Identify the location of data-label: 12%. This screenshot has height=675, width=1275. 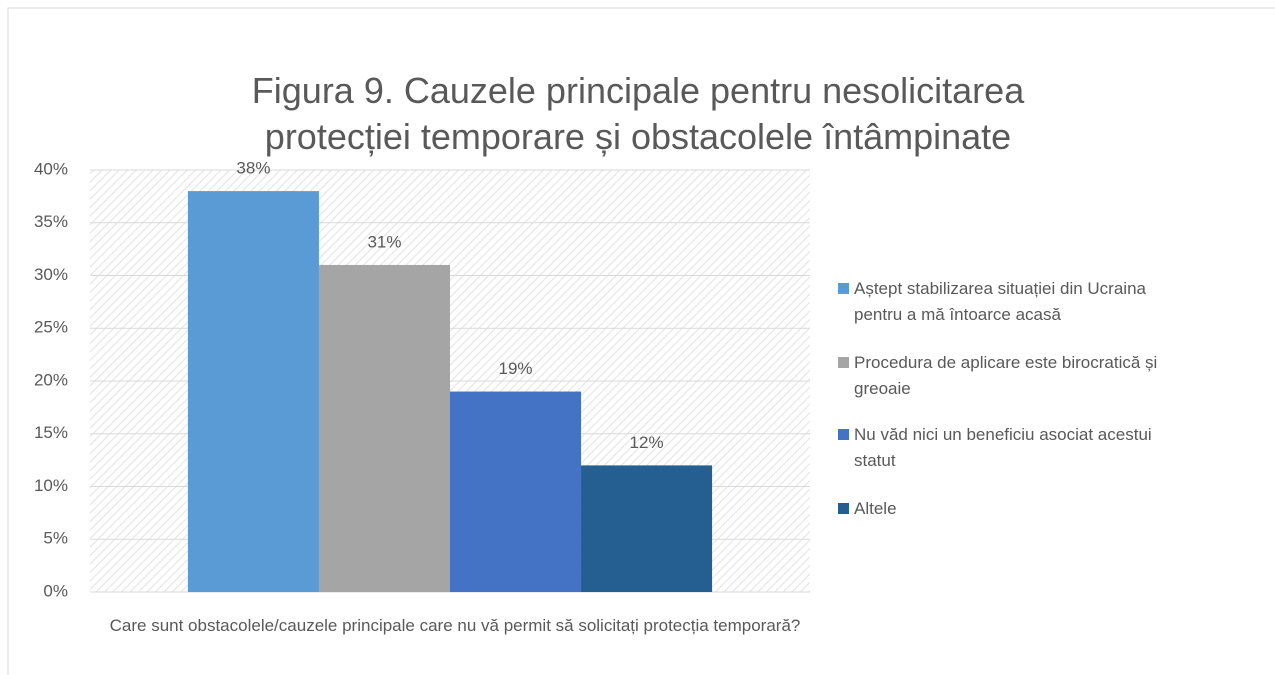
(647, 442).